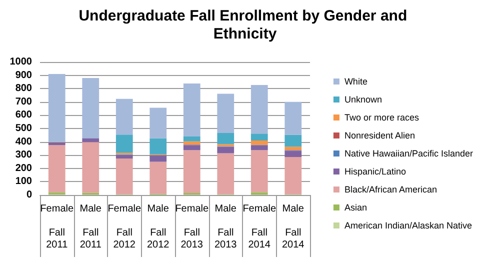 This screenshot has height=270, width=480. What do you see at coordinates (23, 168) in the screenshot?
I see `y-tick-label: 200` at bounding box center [23, 168].